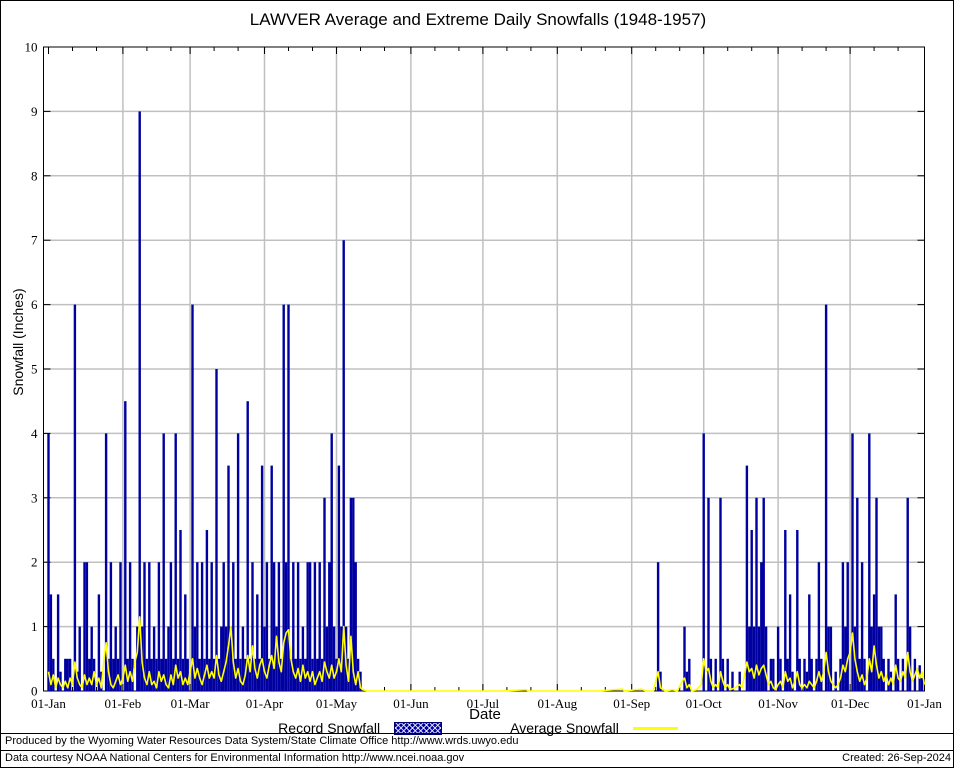  Describe the element at coordinates (411, 703) in the screenshot. I see `svg-text: 01-Jun` at that location.